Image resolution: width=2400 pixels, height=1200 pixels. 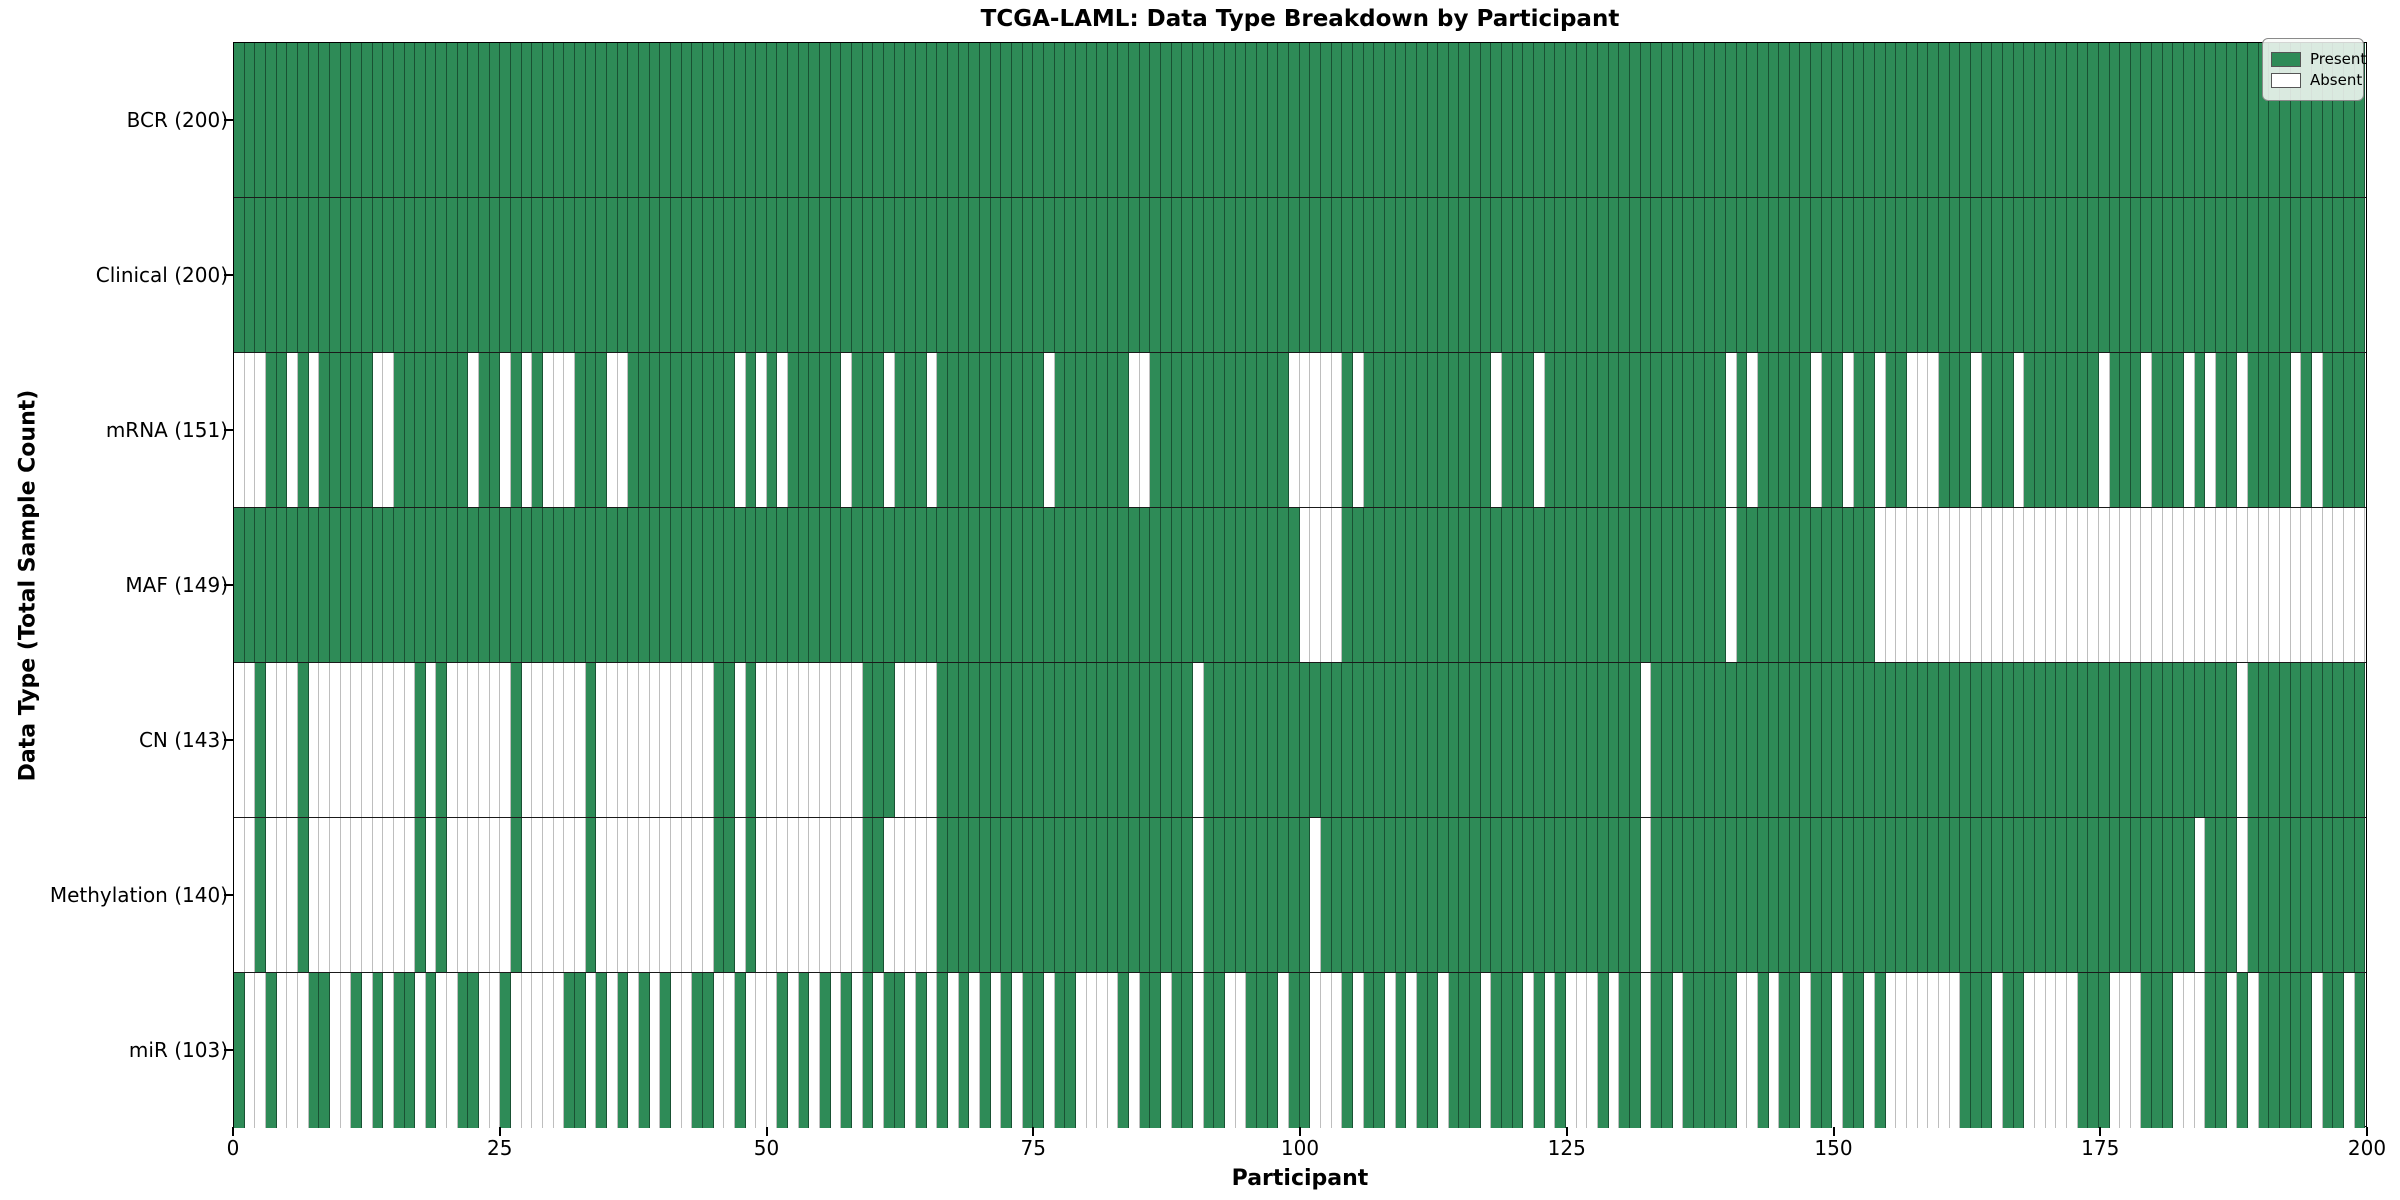 I want to click on x-tick-label-50: 50, so click(x=766, y=1148).